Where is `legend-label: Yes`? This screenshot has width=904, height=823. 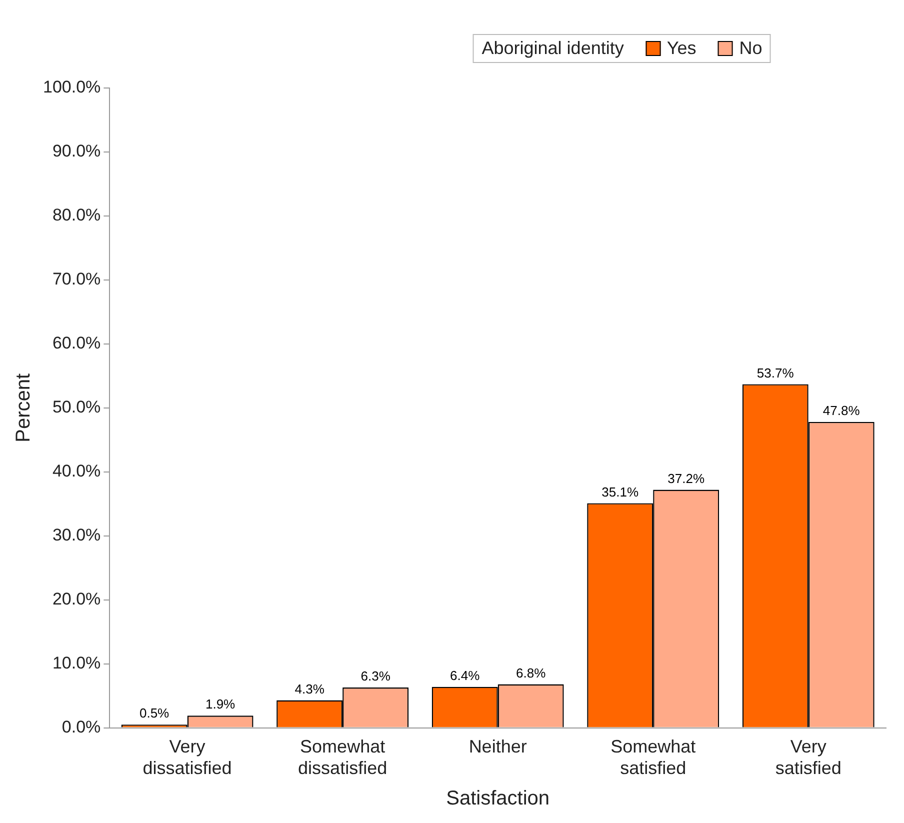
legend-label: Yes is located at coordinates (681, 48).